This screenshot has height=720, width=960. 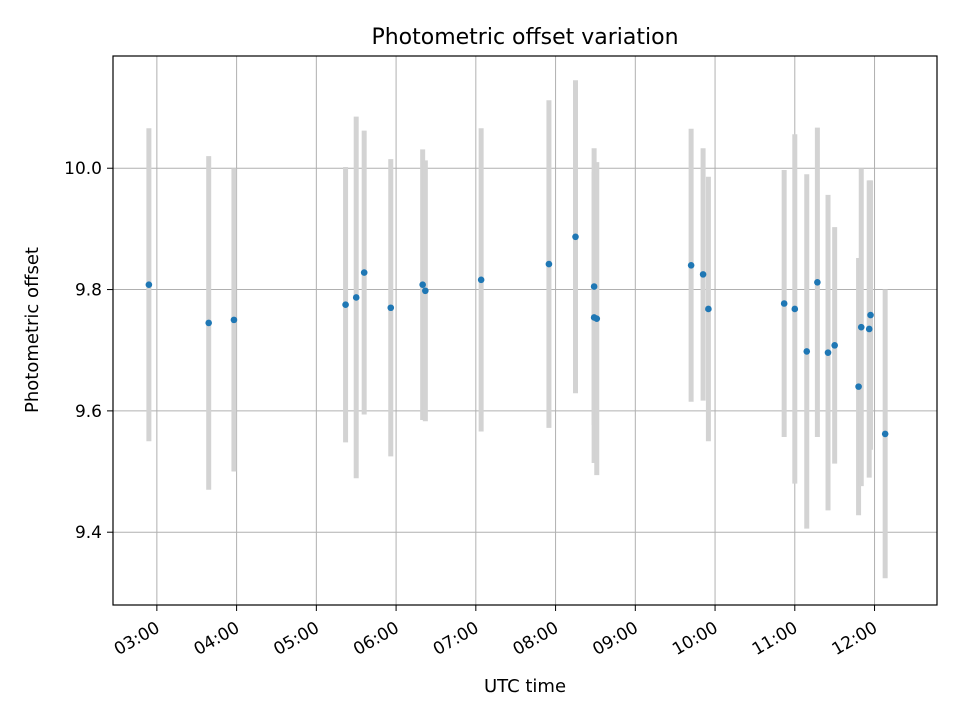 I want to click on y-tick-label: 9.6, so click(x=88, y=412).